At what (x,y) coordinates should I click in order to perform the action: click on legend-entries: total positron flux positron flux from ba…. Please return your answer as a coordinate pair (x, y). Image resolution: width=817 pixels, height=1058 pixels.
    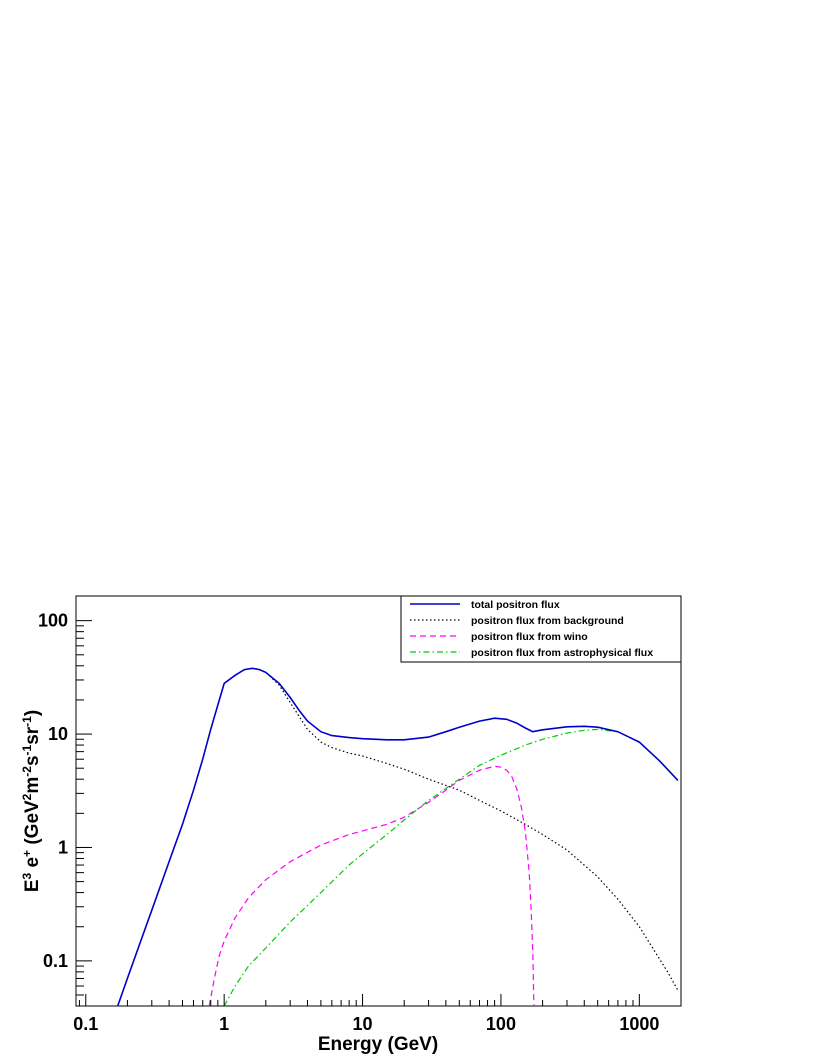
    Looking at the image, I should click on (531, 629).